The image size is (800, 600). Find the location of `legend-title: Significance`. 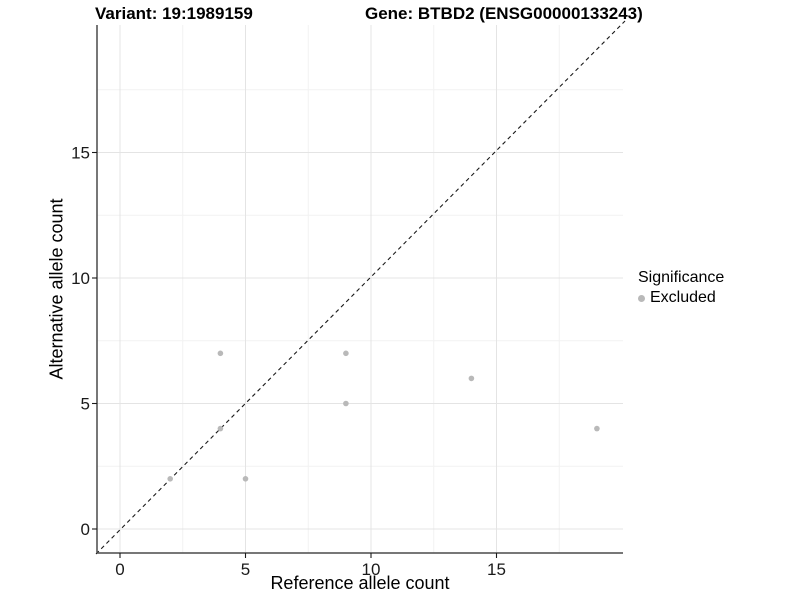

legend-title: Significance is located at coordinates (681, 277).